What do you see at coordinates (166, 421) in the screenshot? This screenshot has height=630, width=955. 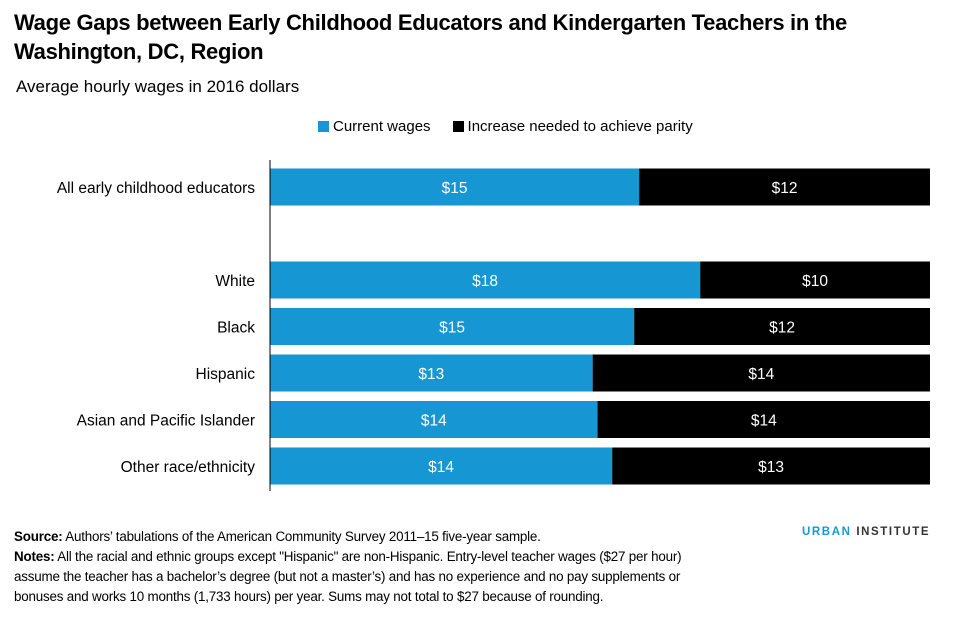 I see `category-label: Asian and Pacific Islander` at bounding box center [166, 421].